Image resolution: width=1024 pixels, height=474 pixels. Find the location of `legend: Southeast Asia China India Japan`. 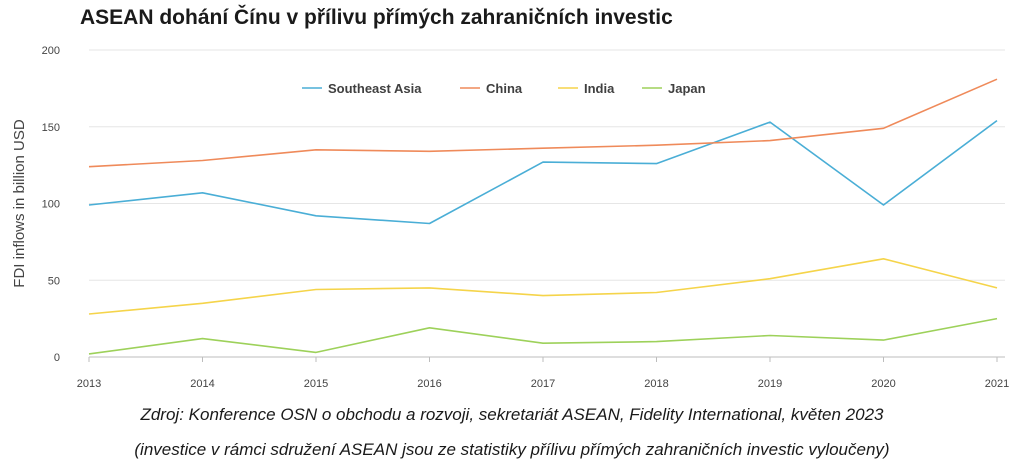

legend: Southeast Asia China India Japan is located at coordinates (504, 88).